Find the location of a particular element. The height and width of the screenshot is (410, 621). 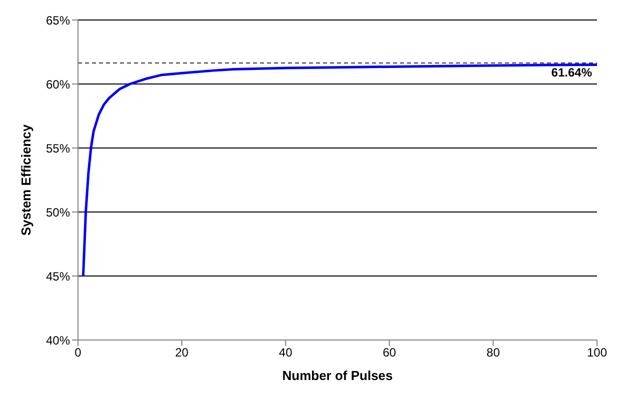

y-tick-label: 50% is located at coordinates (58, 212).